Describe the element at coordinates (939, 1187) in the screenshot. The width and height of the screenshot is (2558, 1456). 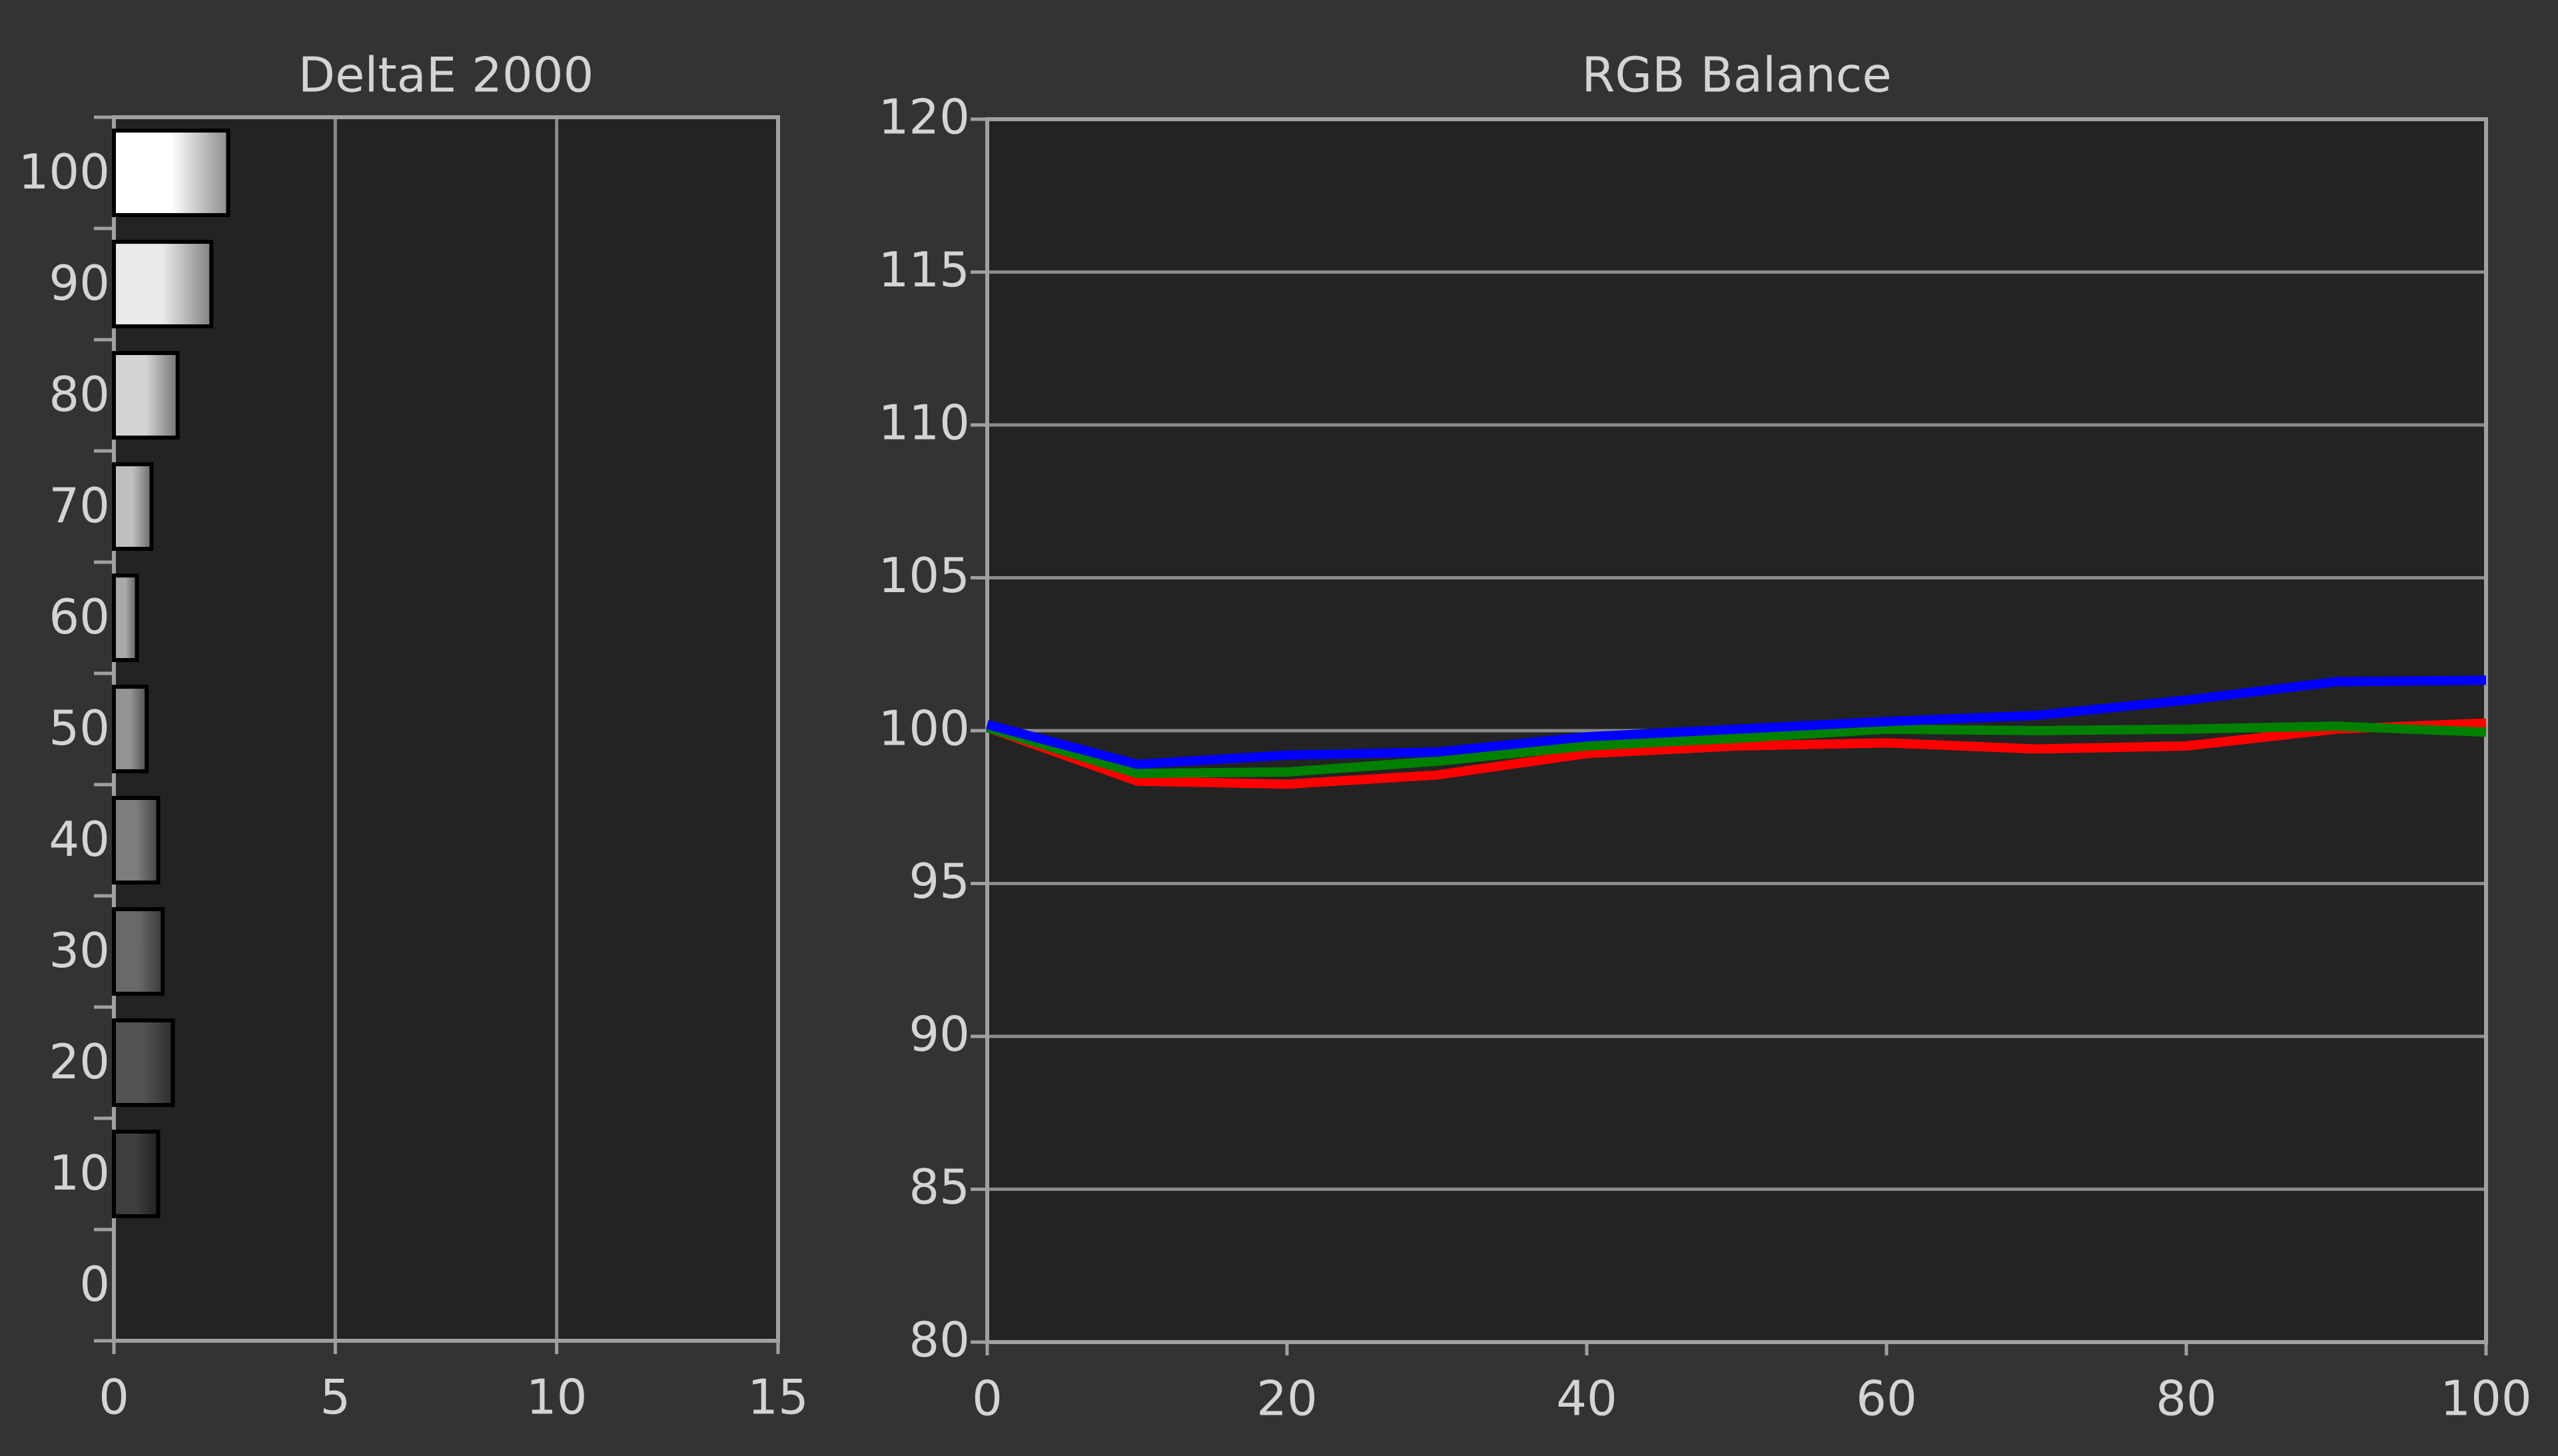
I see `y-tick-label: 85` at that location.